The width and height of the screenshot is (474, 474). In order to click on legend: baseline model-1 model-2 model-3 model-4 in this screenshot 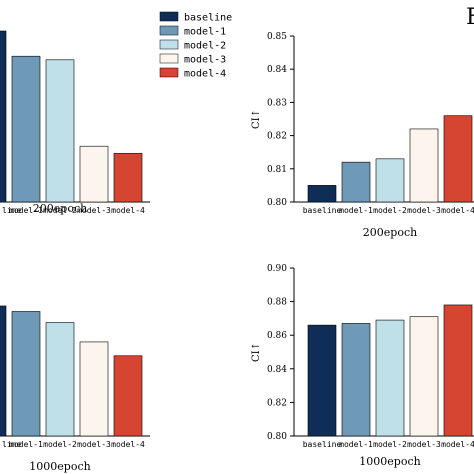, I will do `click(195, 45)`.